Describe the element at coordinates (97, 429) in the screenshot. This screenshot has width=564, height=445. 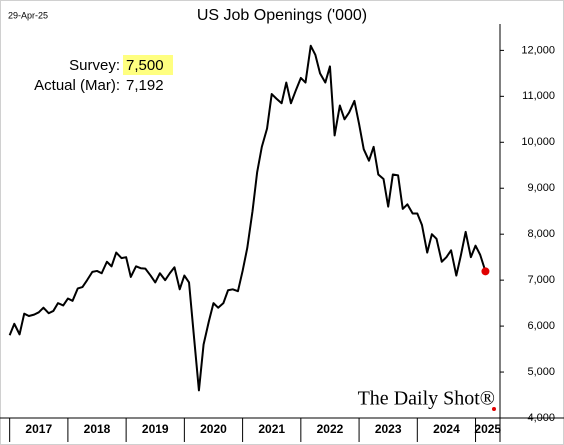
I see `x-tick-label: 2018` at that location.